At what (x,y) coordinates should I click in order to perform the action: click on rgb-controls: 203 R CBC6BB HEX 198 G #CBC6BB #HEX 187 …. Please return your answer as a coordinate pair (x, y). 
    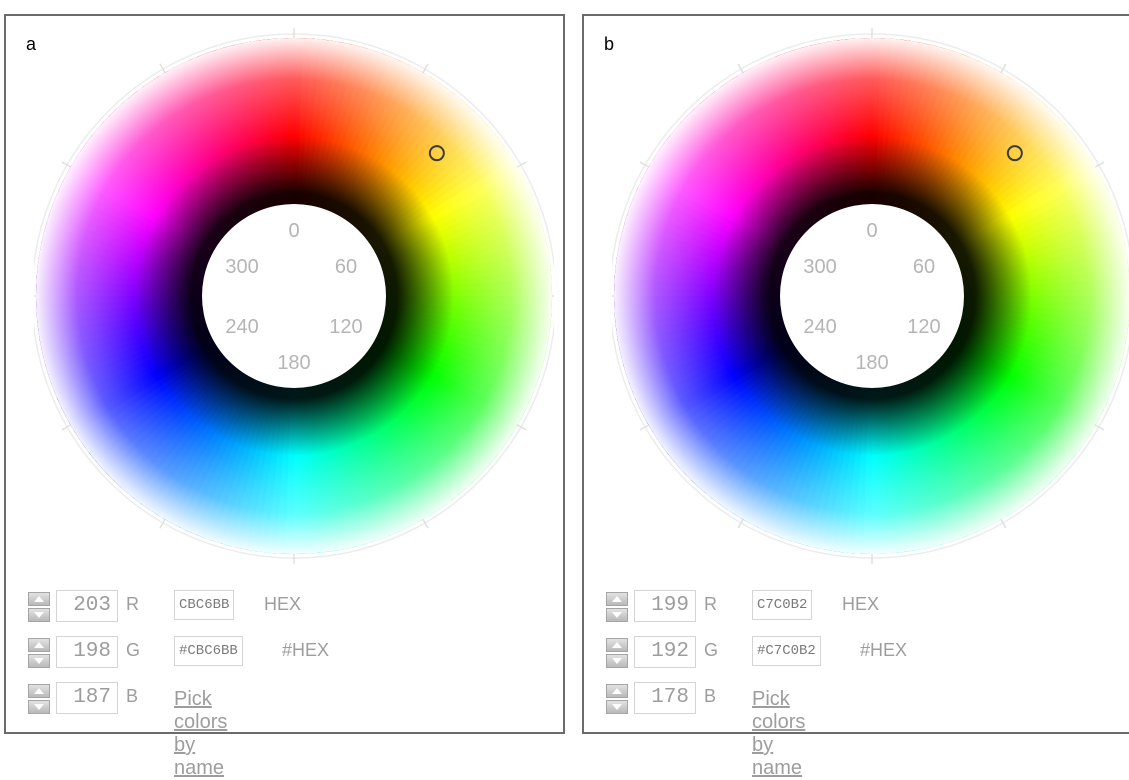
    Looking at the image, I should click on (288, 684).